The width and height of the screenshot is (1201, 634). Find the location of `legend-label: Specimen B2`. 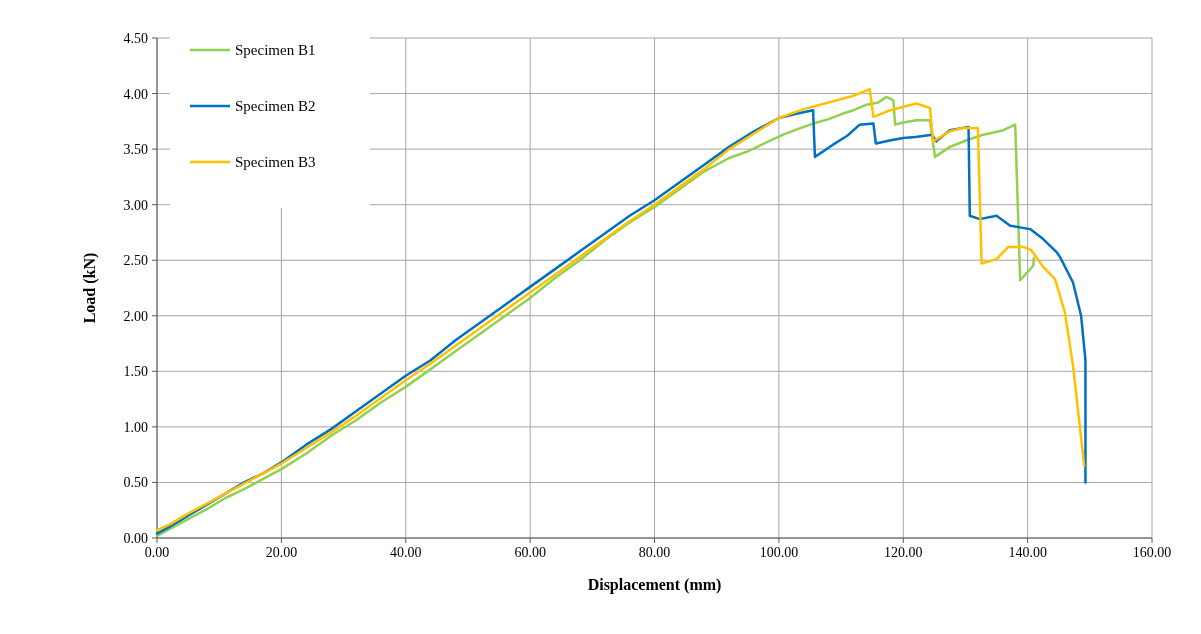

legend-label: Specimen B2 is located at coordinates (275, 106).